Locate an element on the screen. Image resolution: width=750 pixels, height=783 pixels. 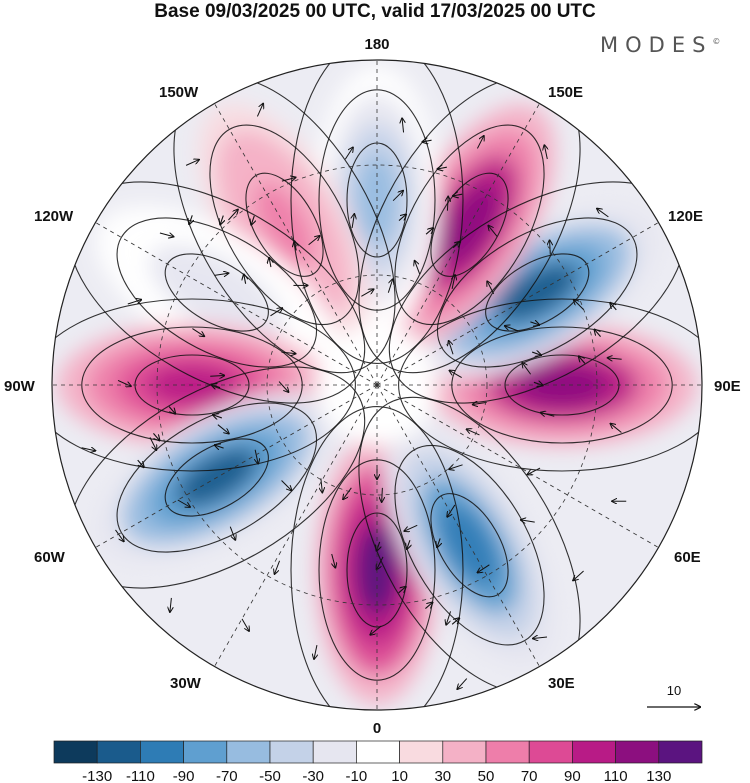
colorbar-tick-label: 90 is located at coordinates (572, 775).